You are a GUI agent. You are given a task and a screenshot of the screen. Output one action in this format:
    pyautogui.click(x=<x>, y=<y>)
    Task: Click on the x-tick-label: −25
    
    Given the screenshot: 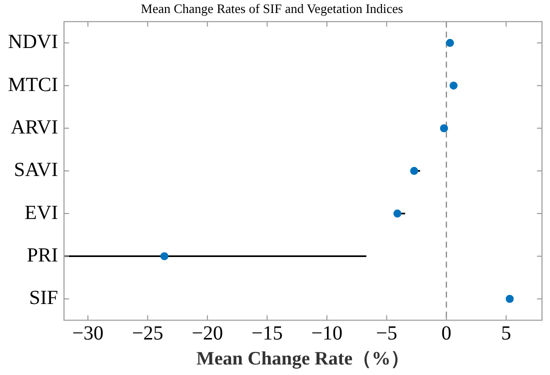 What is the action you would take?
    pyautogui.click(x=148, y=333)
    